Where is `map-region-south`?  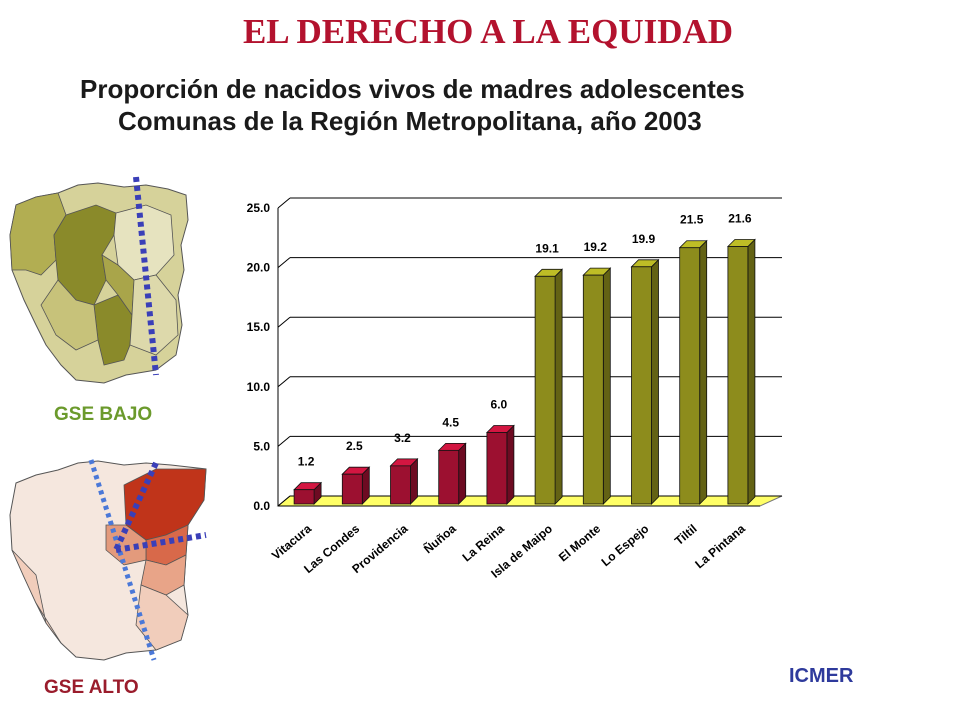
map-region-south is located at coordinates (162, 617).